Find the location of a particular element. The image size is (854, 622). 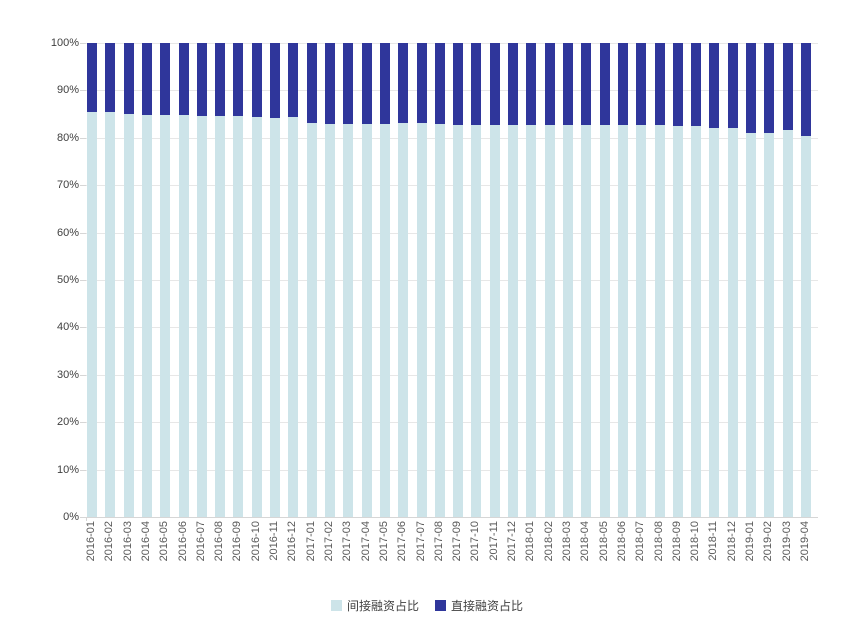

x-axis-label: 2016-05 is located at coordinates (164, 541).